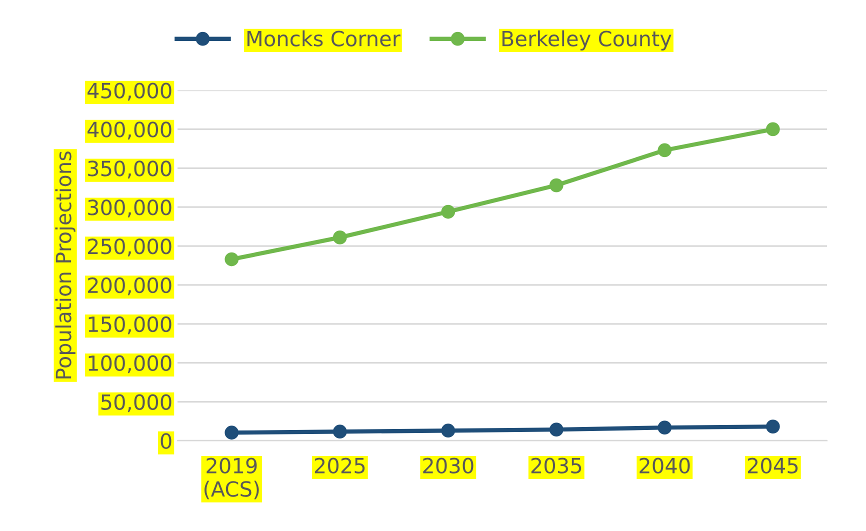  I want to click on y-tick-label: 100,000, so click(130, 364).